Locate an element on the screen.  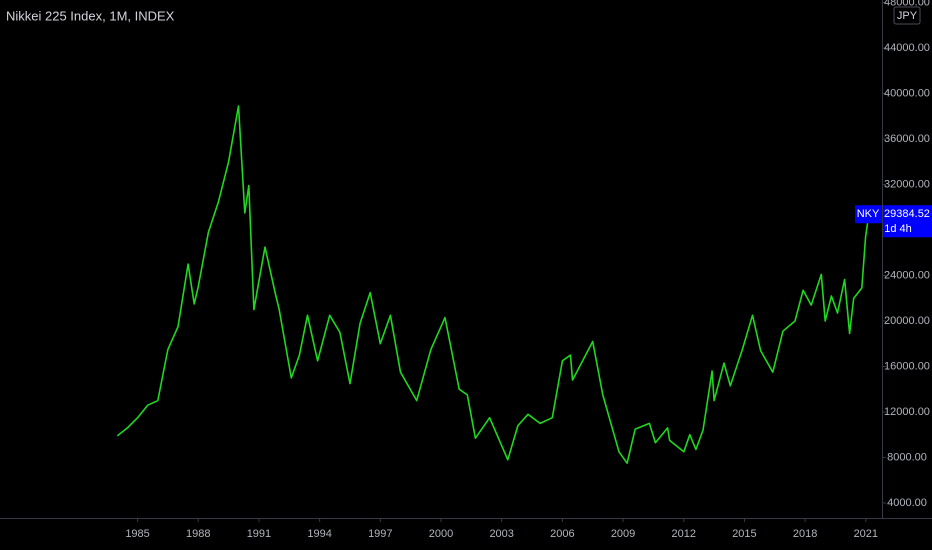
price-badge is located at coordinates (907, 221).